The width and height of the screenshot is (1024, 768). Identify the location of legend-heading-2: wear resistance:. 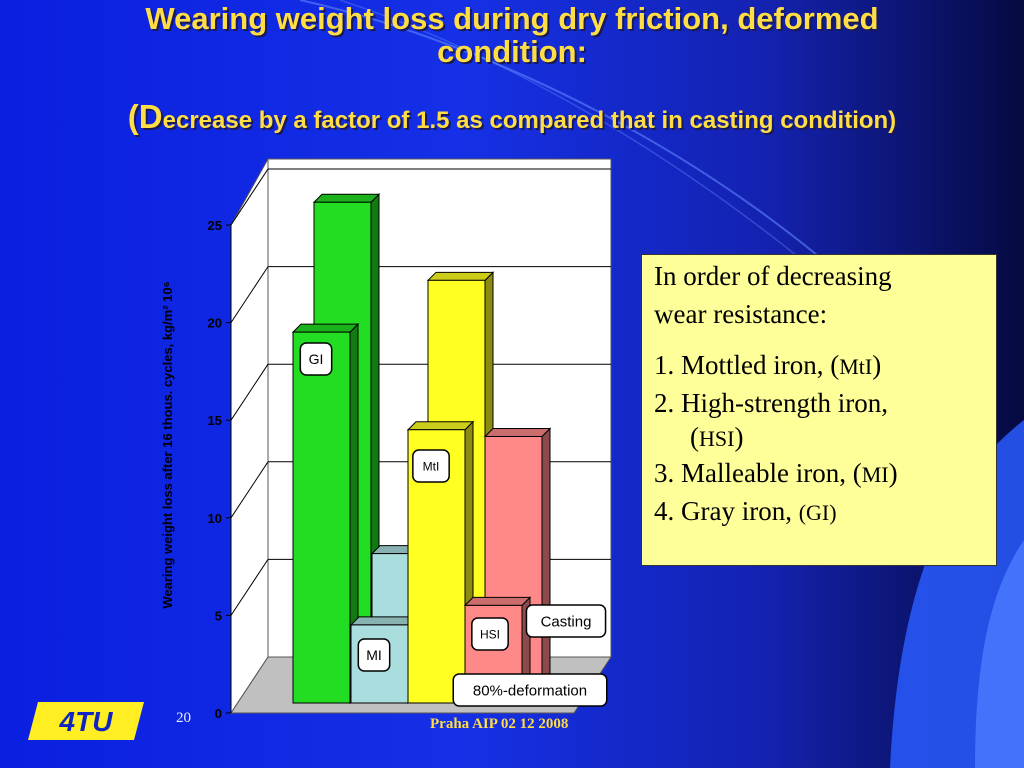
(741, 314).